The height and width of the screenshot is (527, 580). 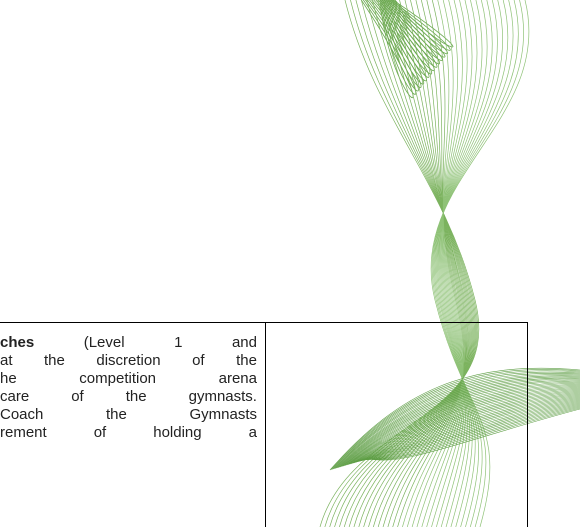 I want to click on text-line: Coach the Gymnasts, so click(x=128, y=414).